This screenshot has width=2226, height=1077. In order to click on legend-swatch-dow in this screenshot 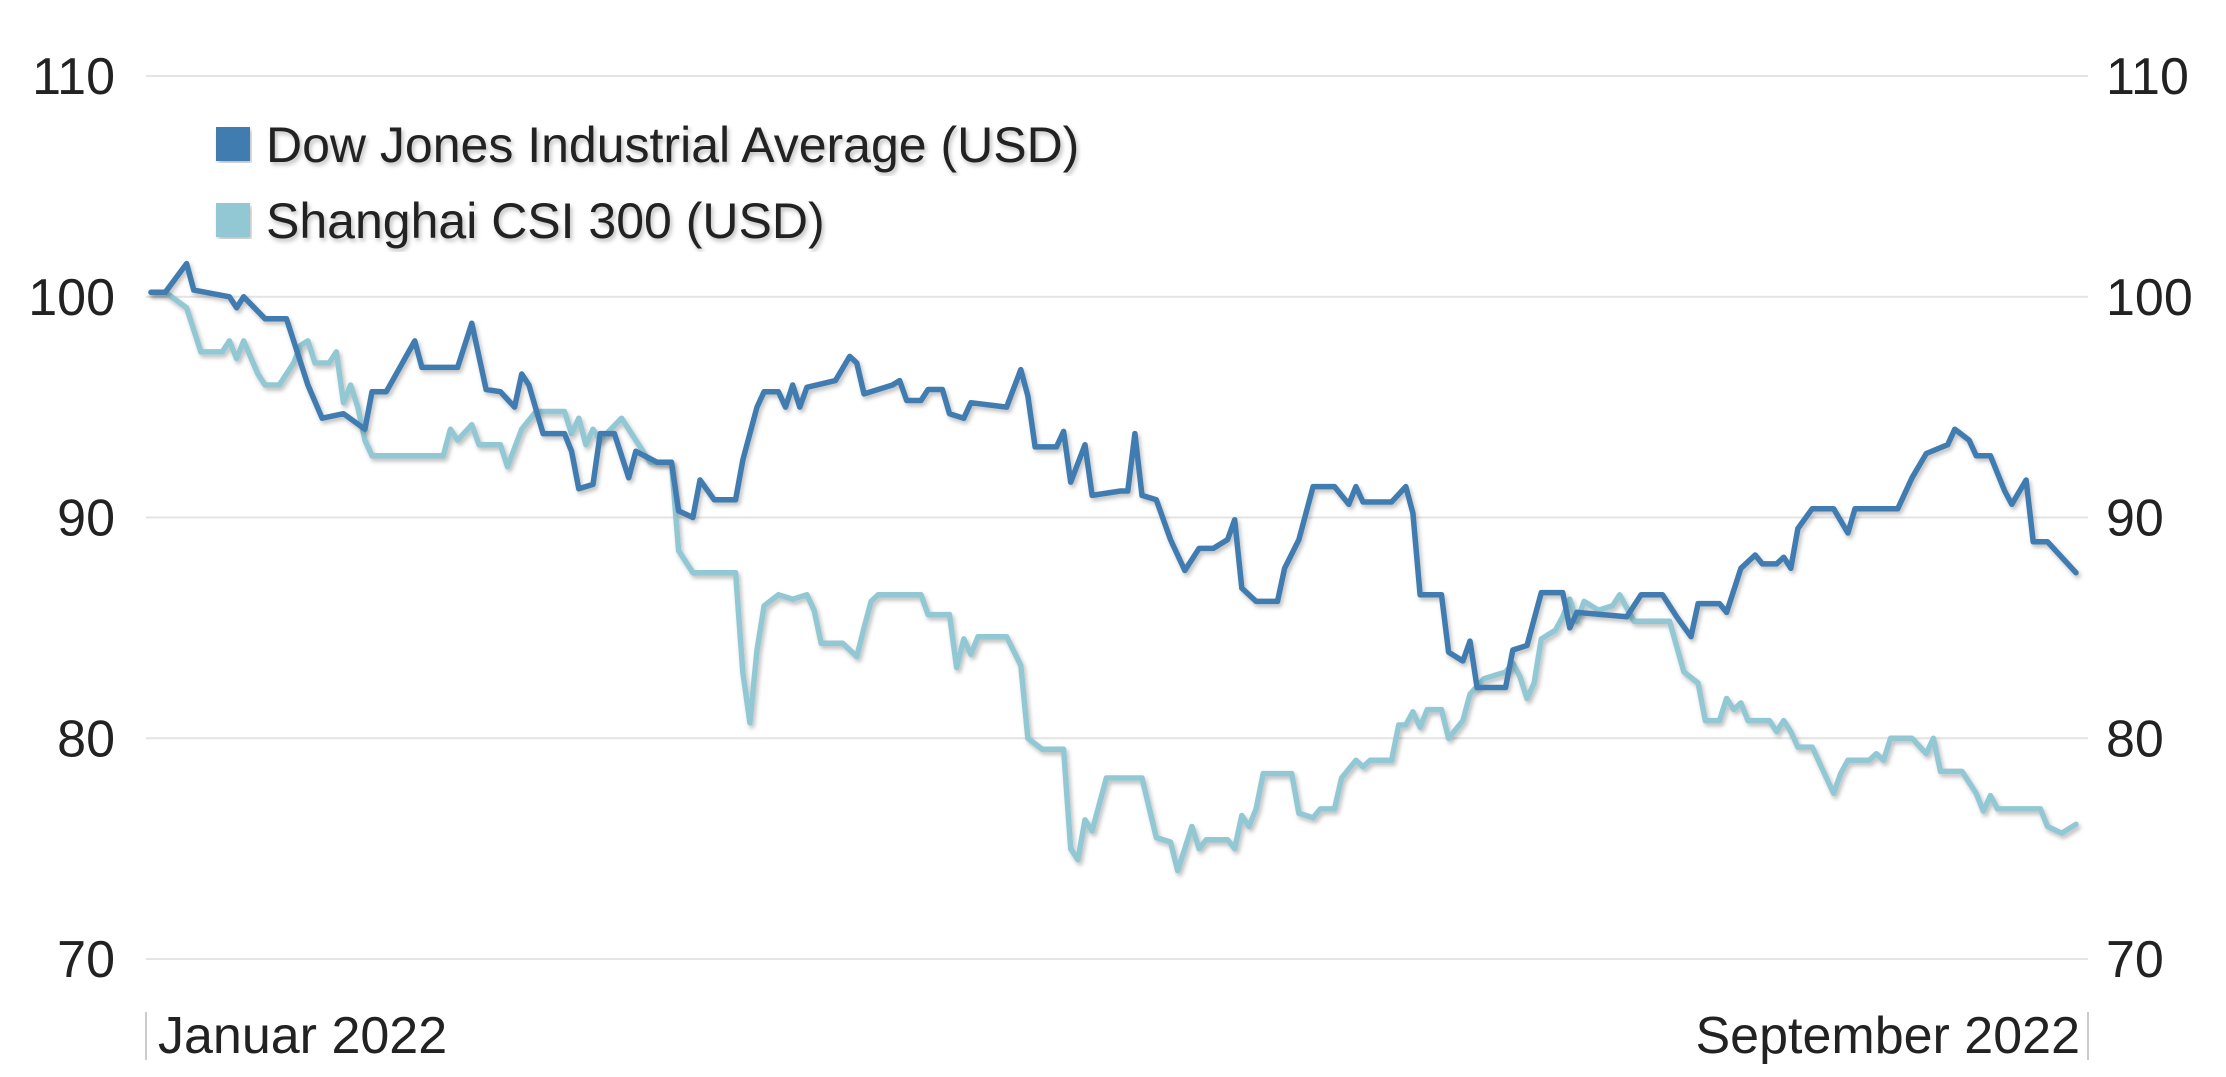, I will do `click(233, 144)`.